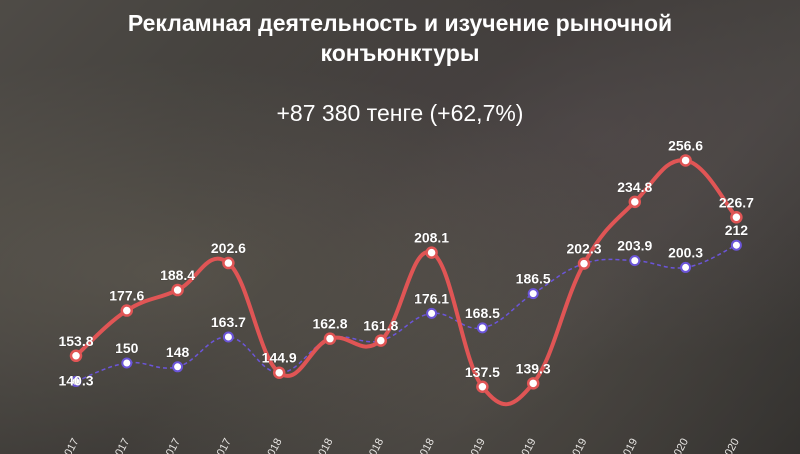 The height and width of the screenshot is (454, 800). What do you see at coordinates (228, 248) in the screenshot?
I see `series-1-data-label: 202.6` at bounding box center [228, 248].